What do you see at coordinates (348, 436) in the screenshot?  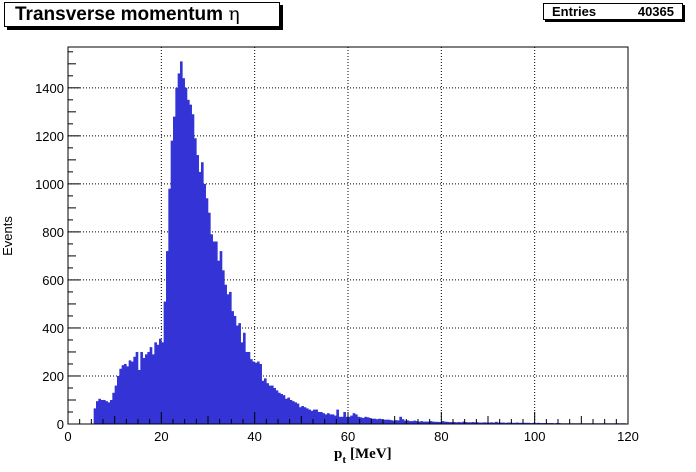 I see `x-tick-label: 60` at bounding box center [348, 436].